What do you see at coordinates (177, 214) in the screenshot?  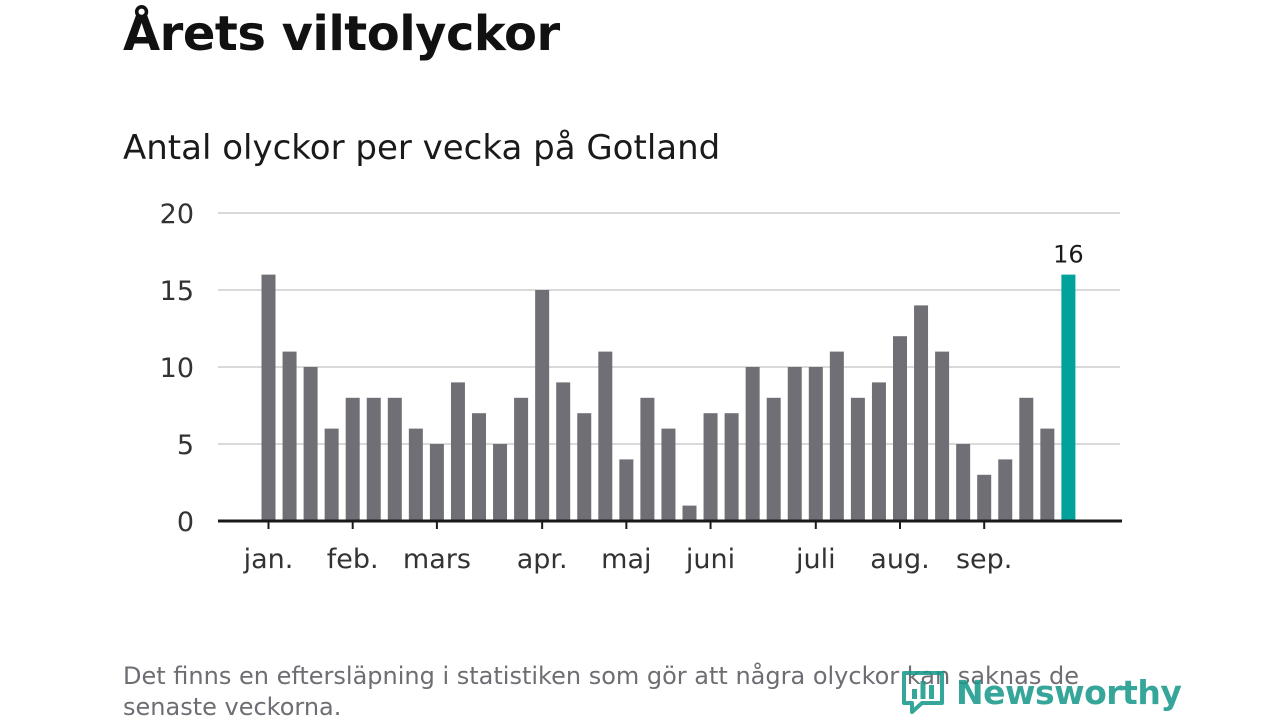 I see `y-tick-label: 20` at bounding box center [177, 214].